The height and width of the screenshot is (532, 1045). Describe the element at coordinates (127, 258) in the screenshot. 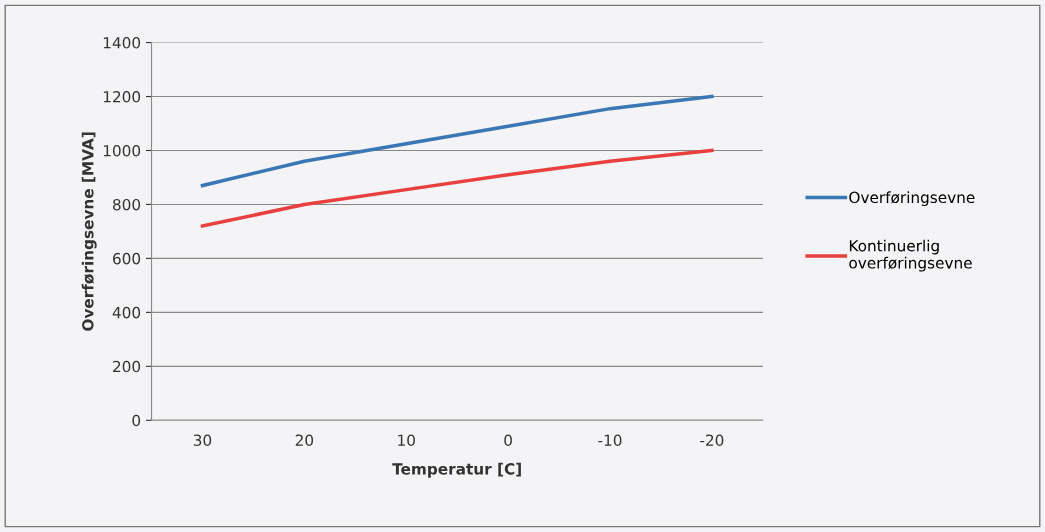

I see `y-tick-label: 600` at that location.